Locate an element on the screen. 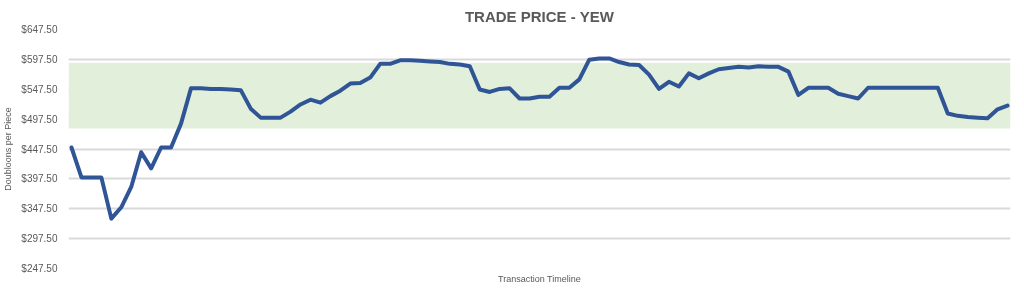 Image resolution: width=1024 pixels, height=288 pixels. chart-title: TRADE PRICE - YEW is located at coordinates (539, 16).